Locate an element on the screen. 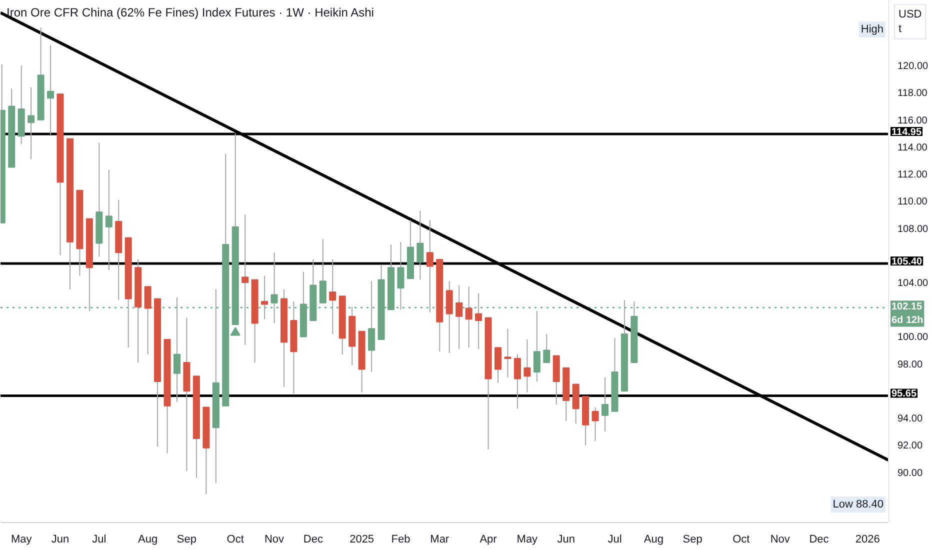 The width and height of the screenshot is (932, 550). y-tick-label: 94.00 is located at coordinates (910, 419).